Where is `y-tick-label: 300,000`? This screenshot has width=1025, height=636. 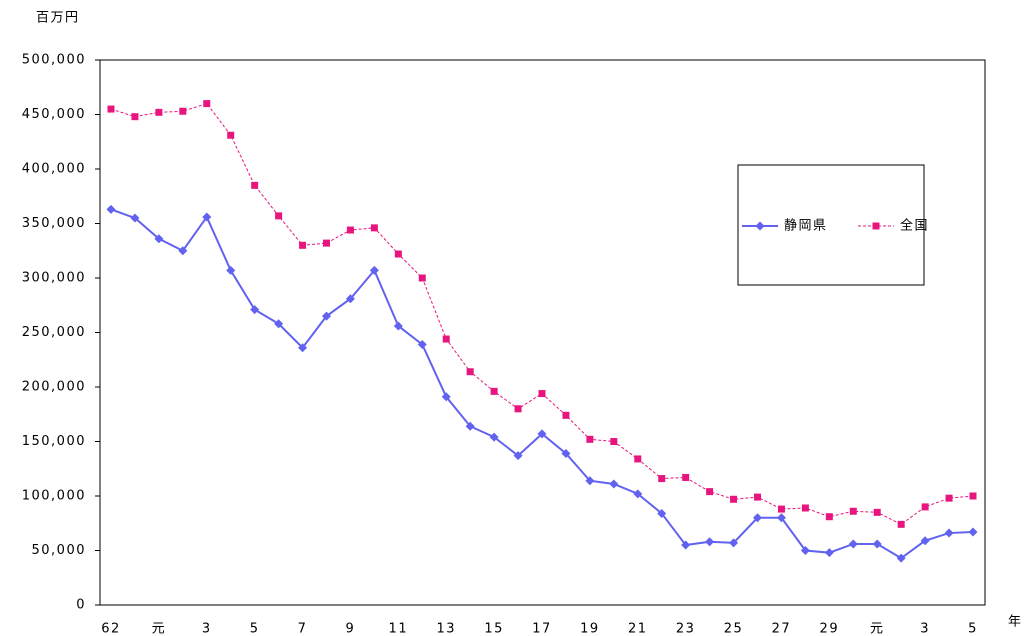 y-tick-label: 300,000 is located at coordinates (54, 278).